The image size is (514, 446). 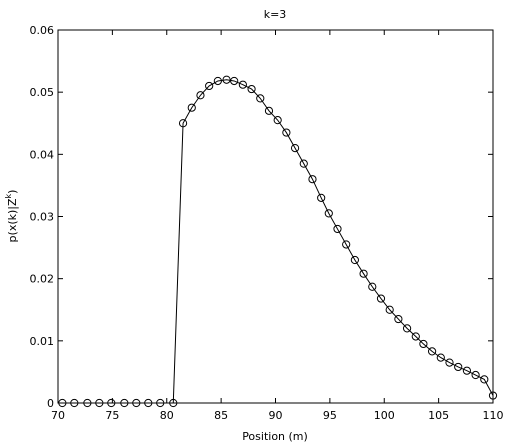 What do you see at coordinates (58, 415) in the screenshot?
I see `x-tick-label: 70` at bounding box center [58, 415].